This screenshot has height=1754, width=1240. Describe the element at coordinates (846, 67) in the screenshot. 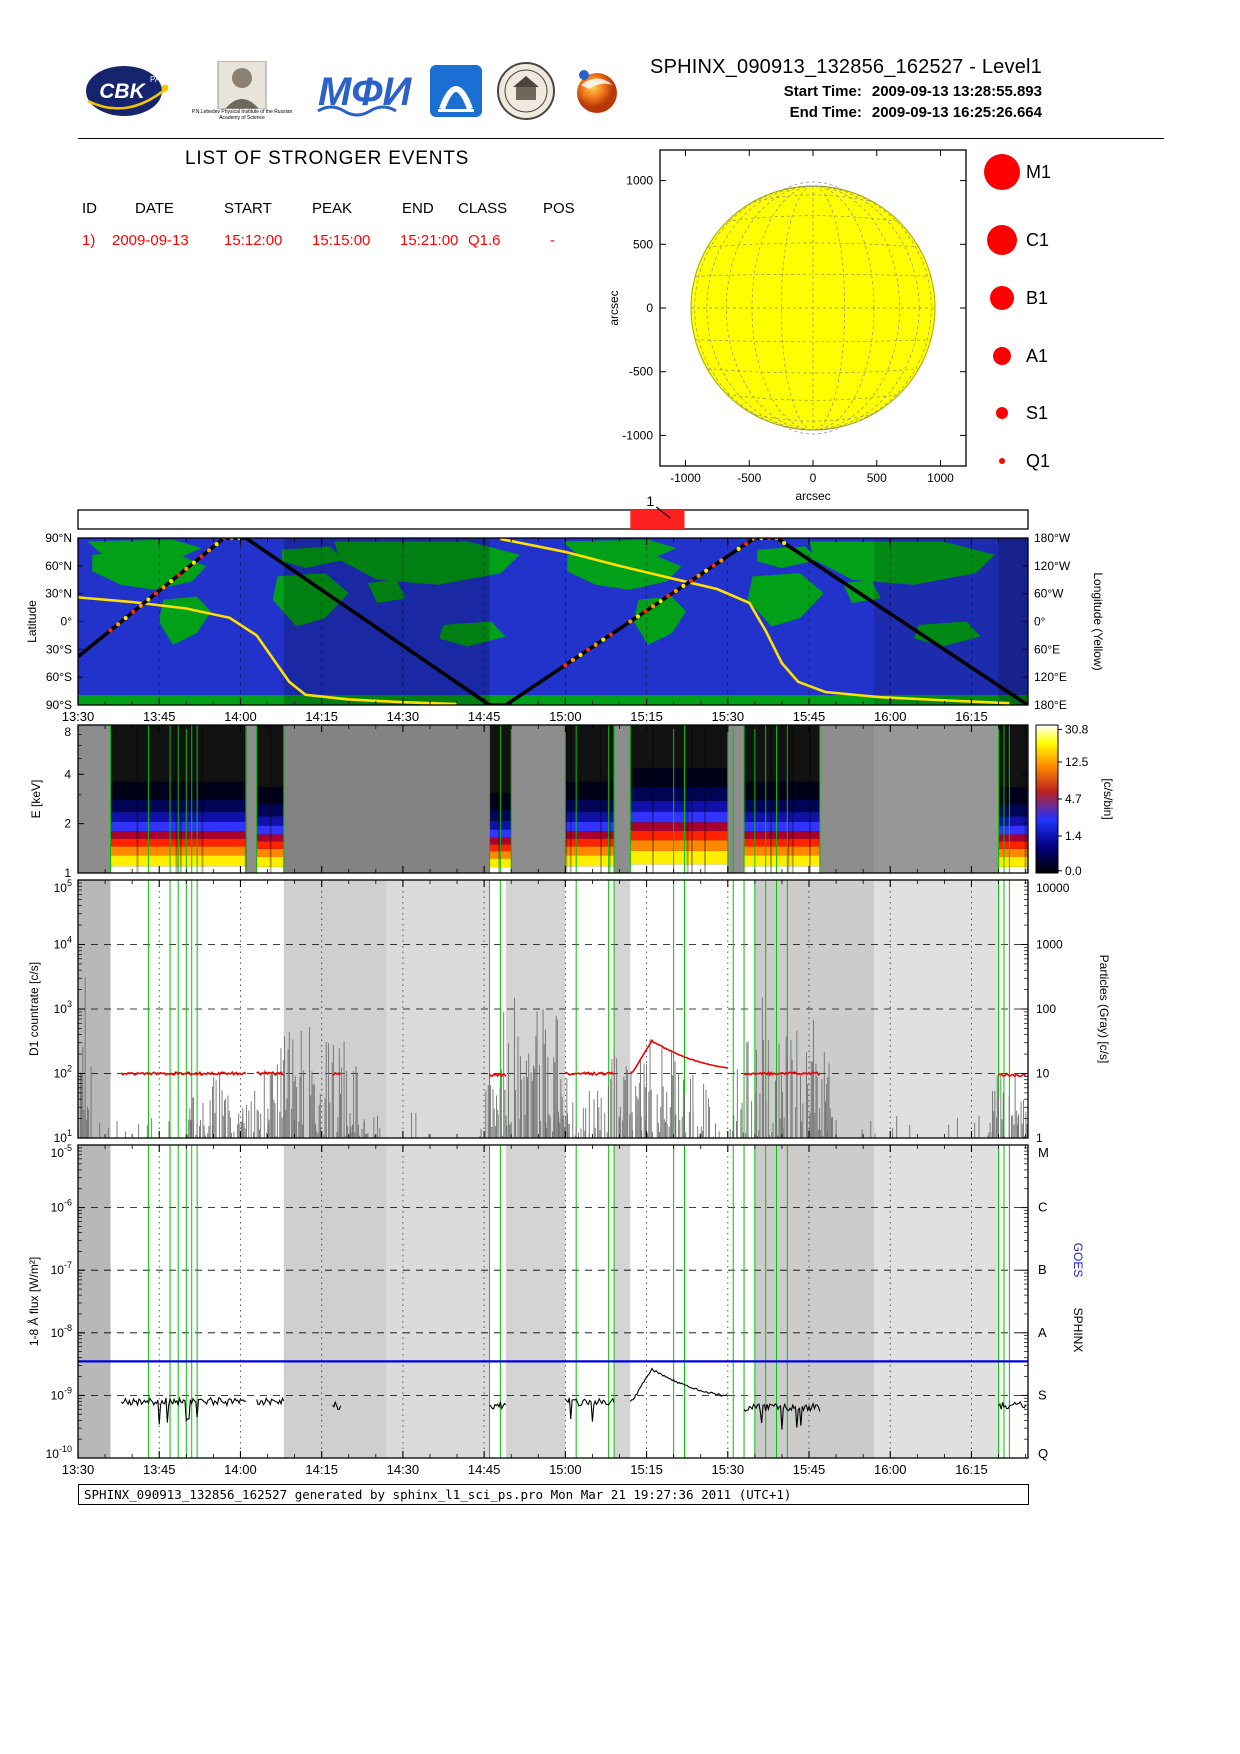

I see `page-title: SPHINX_090913_132856_162527 - Level1` at that location.